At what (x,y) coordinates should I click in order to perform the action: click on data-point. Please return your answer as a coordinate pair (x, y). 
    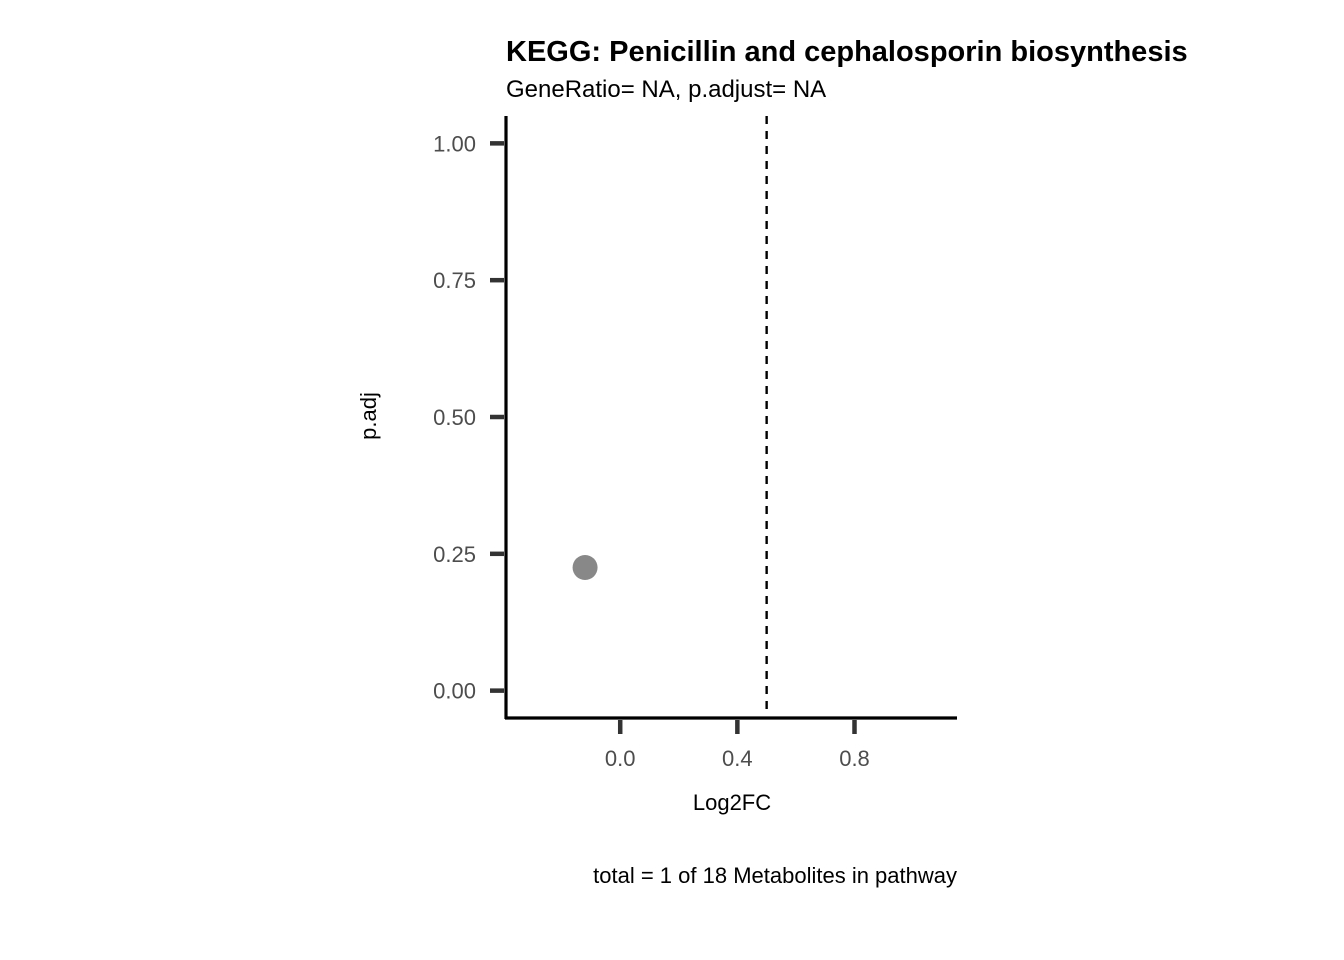
    Looking at the image, I should click on (585, 567).